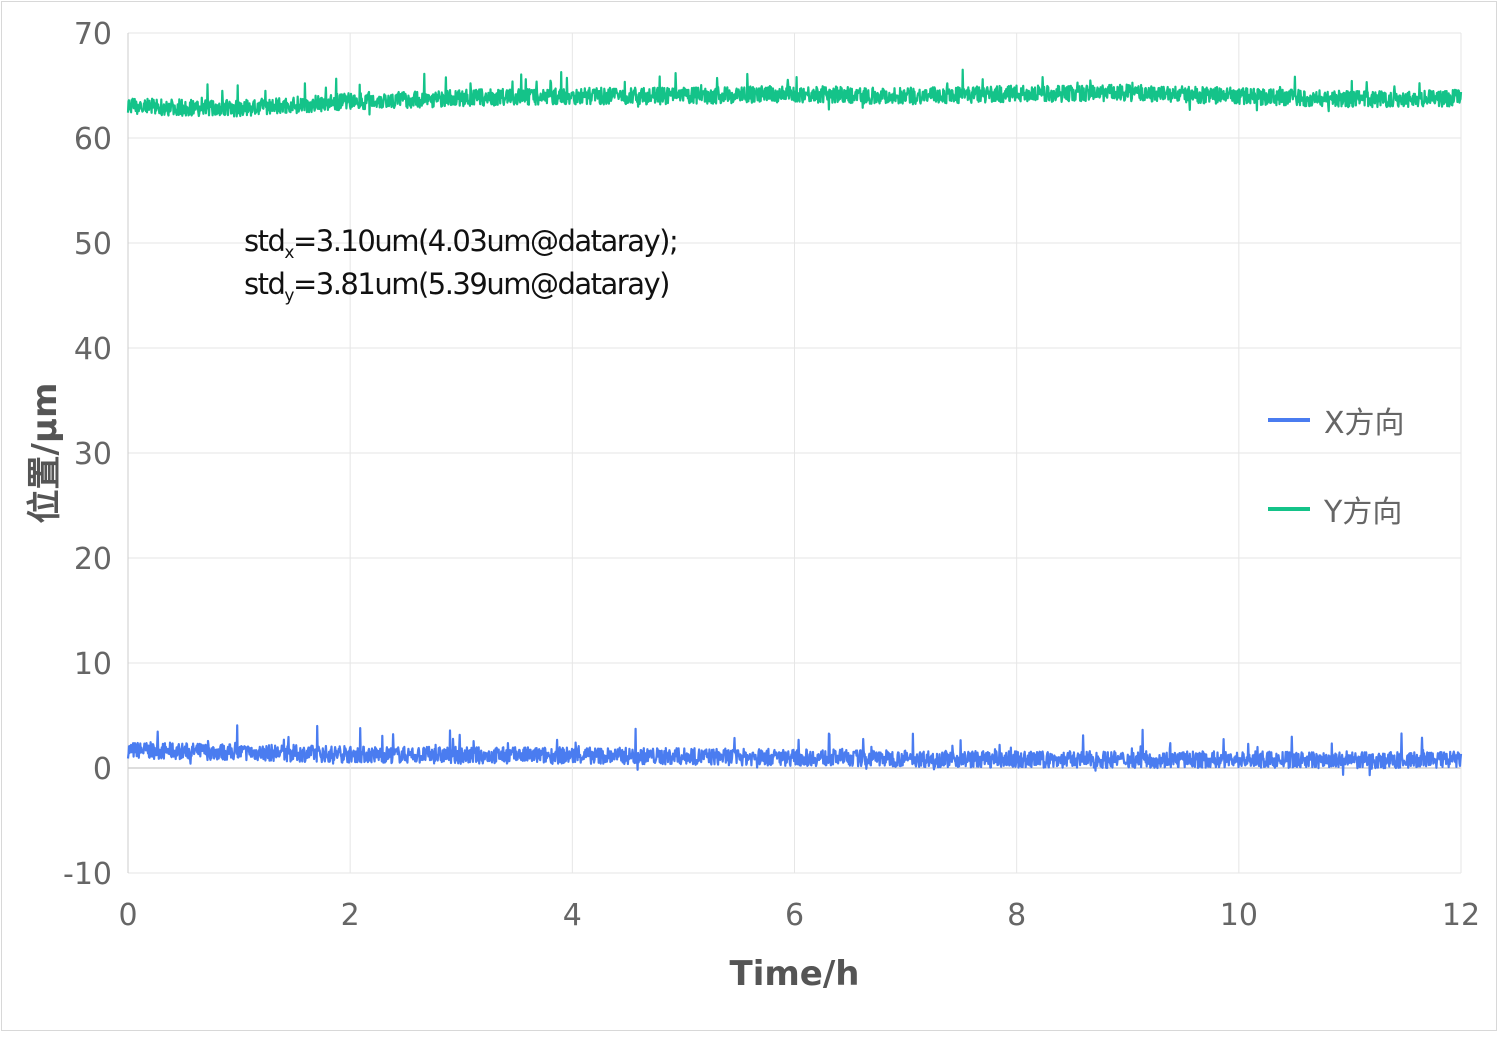 The width and height of the screenshot is (1500, 1050). What do you see at coordinates (350, 915) in the screenshot?
I see `x-tick-label: 2` at bounding box center [350, 915].